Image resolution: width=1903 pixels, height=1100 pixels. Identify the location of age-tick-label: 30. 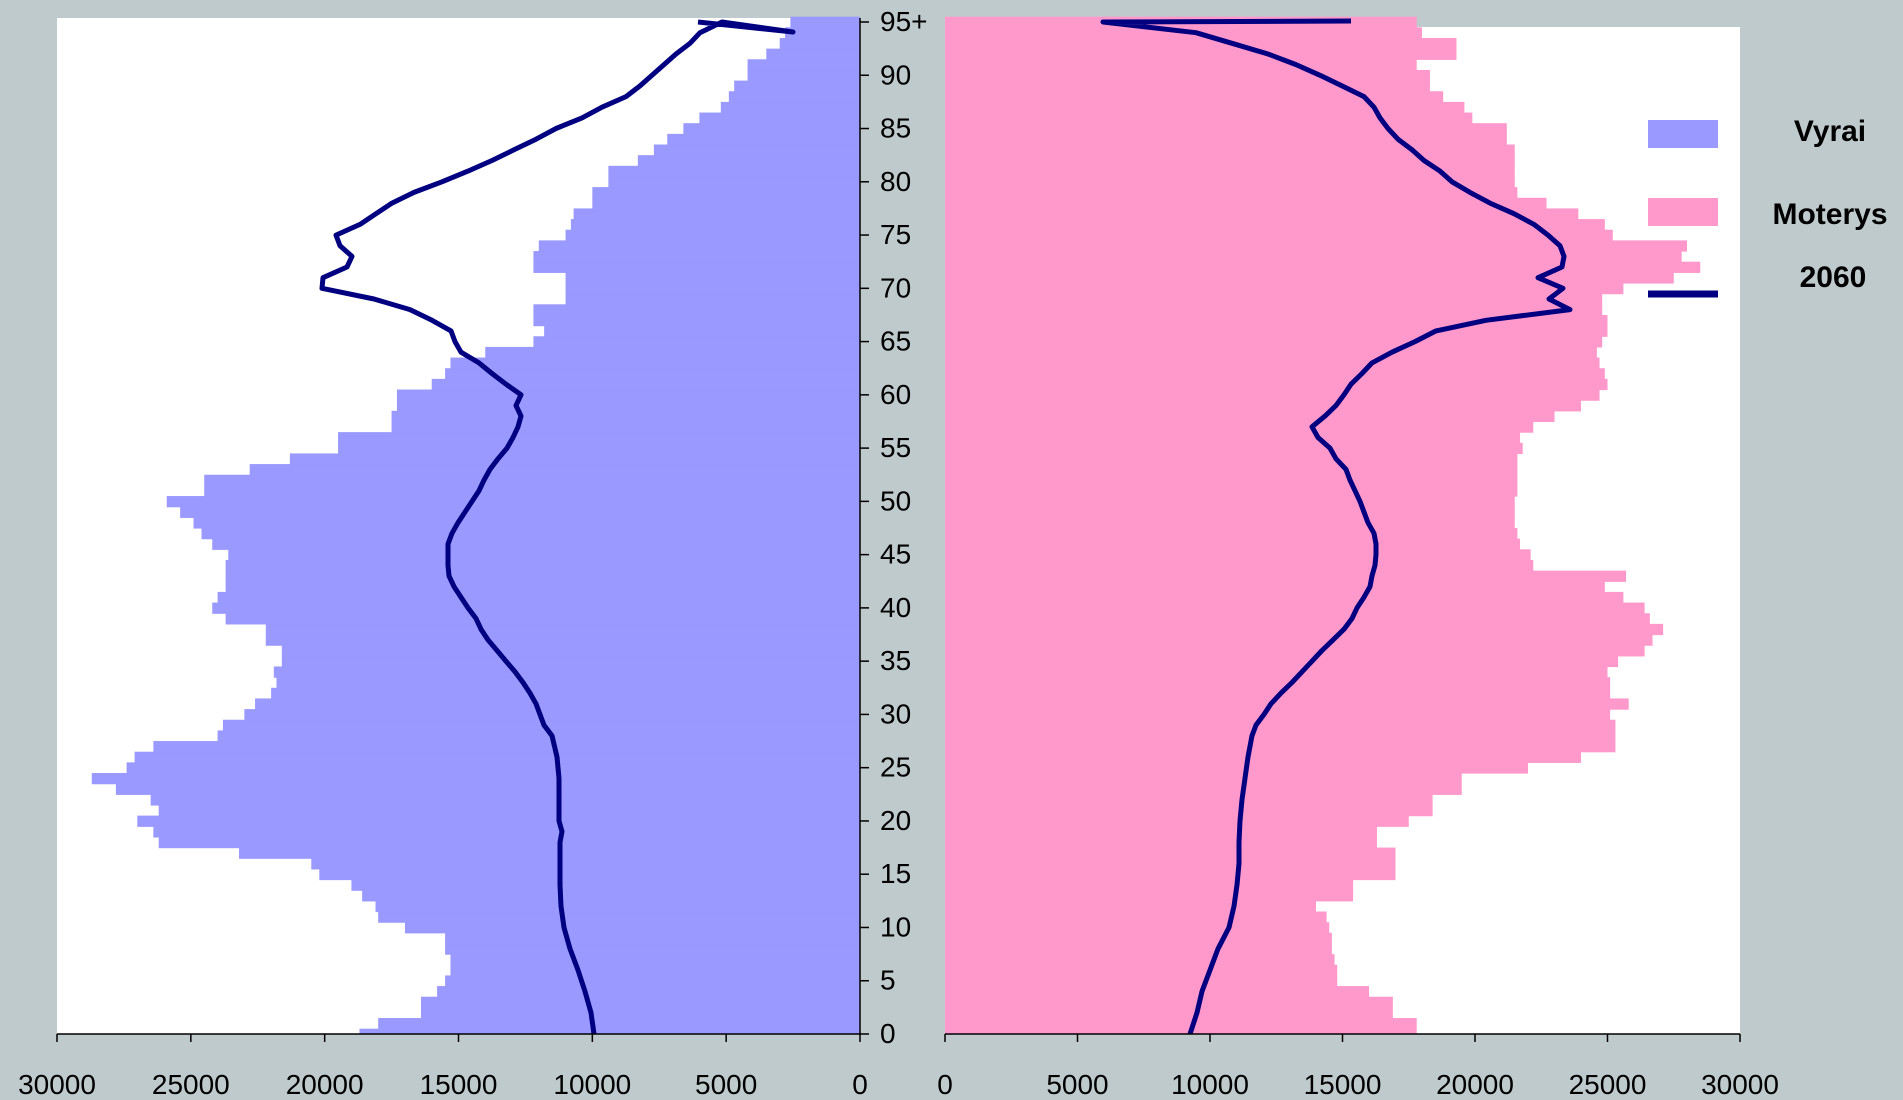
(895, 713).